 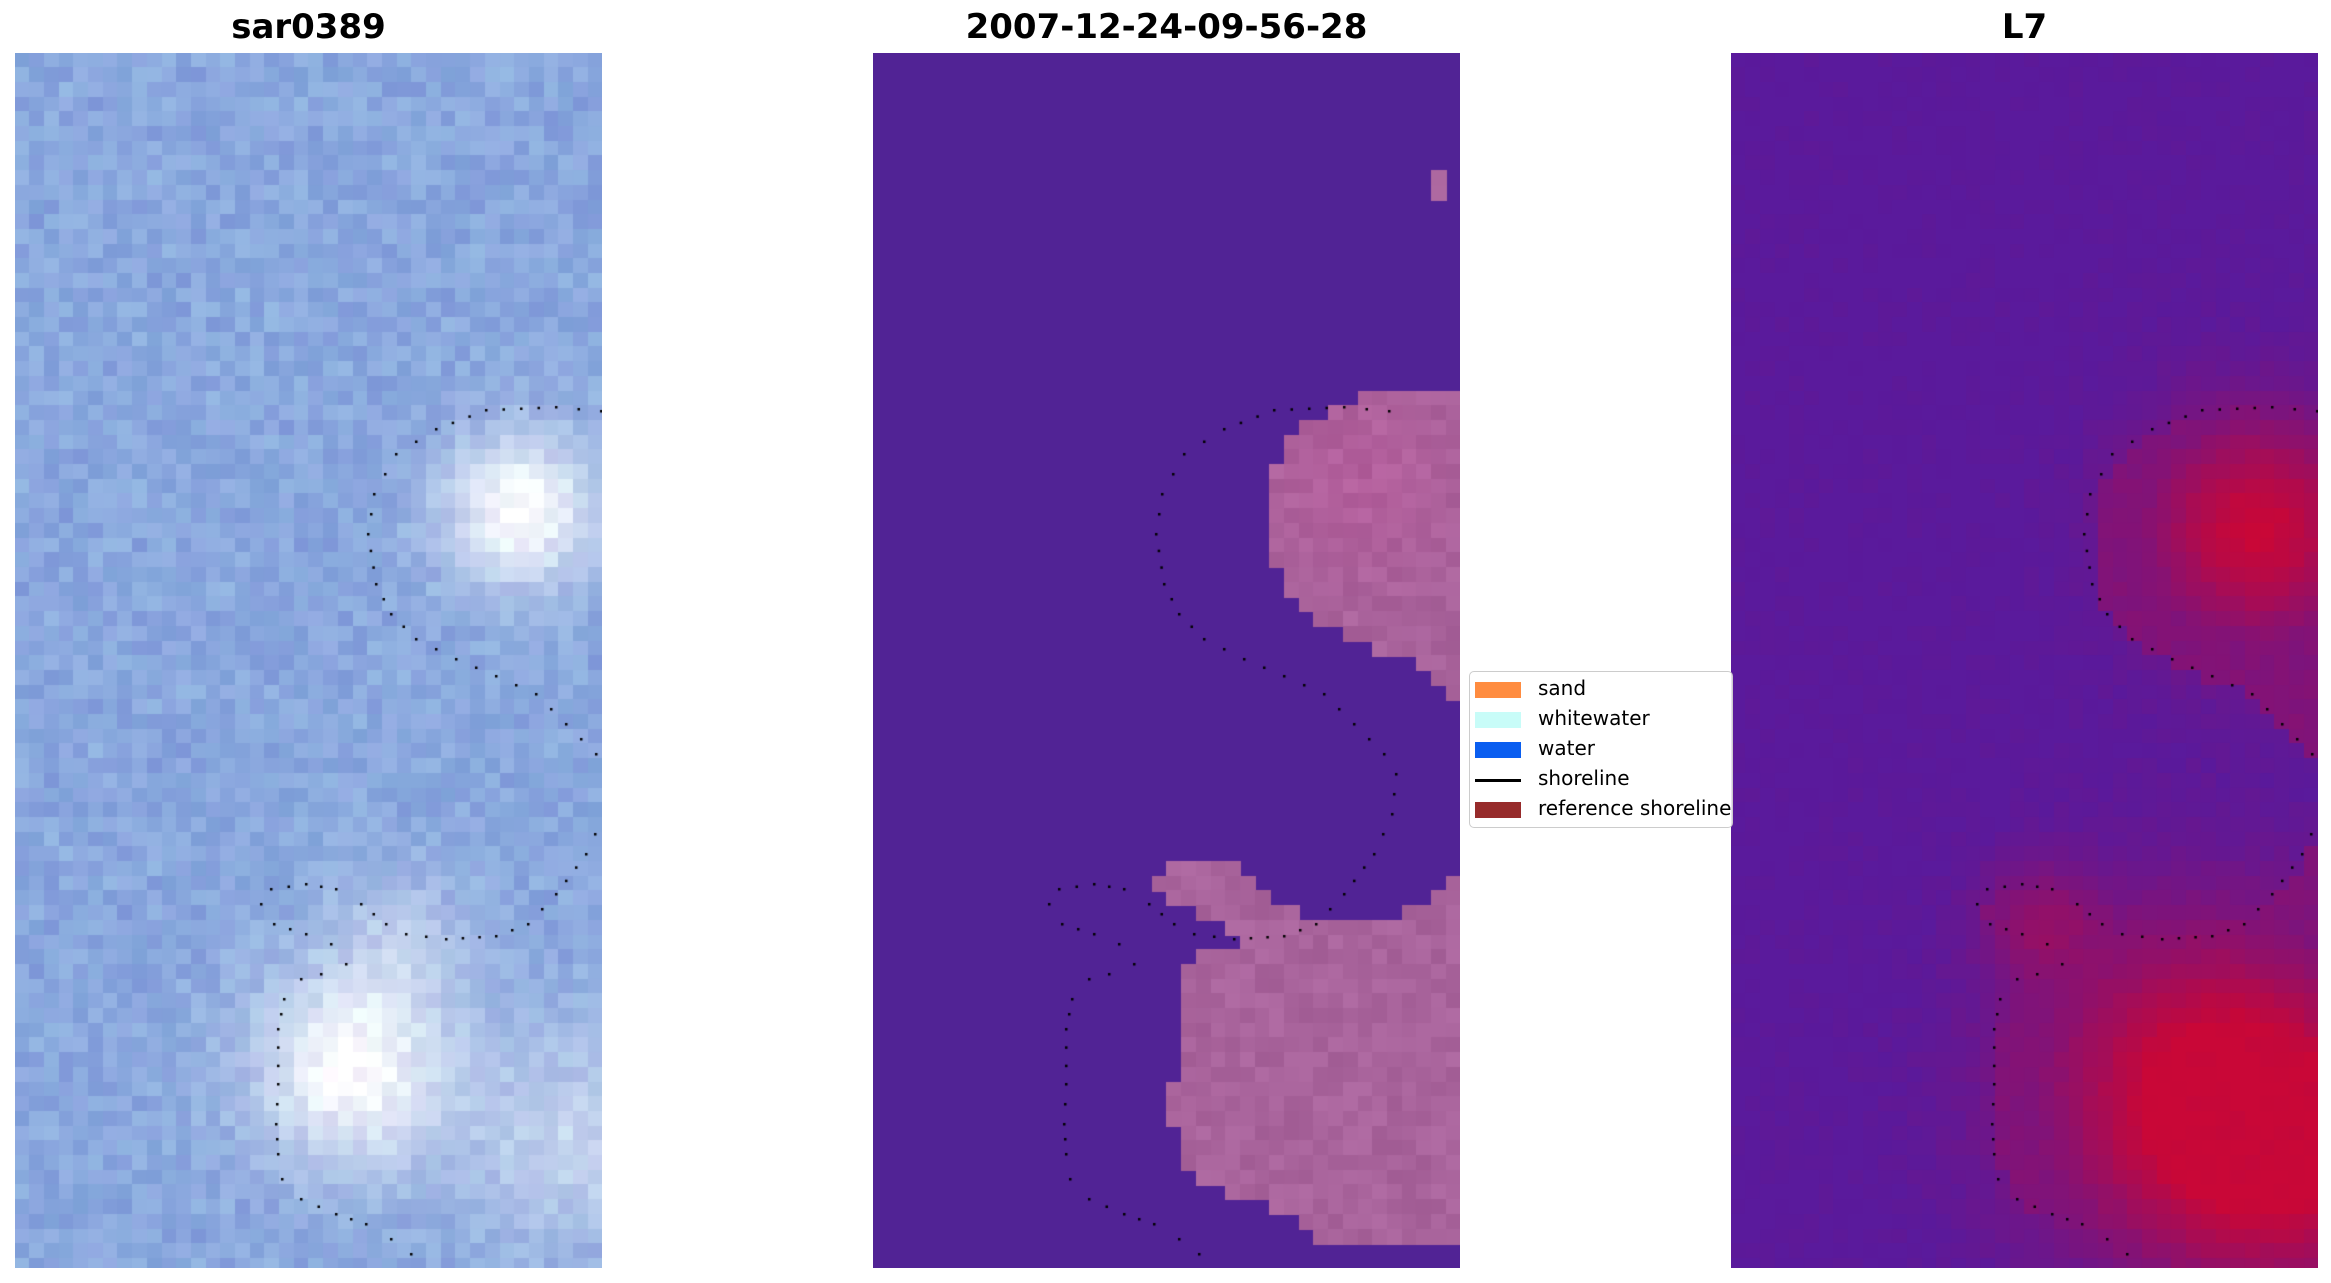 I want to click on legend-item-sand: sand, so click(x=1601, y=689).